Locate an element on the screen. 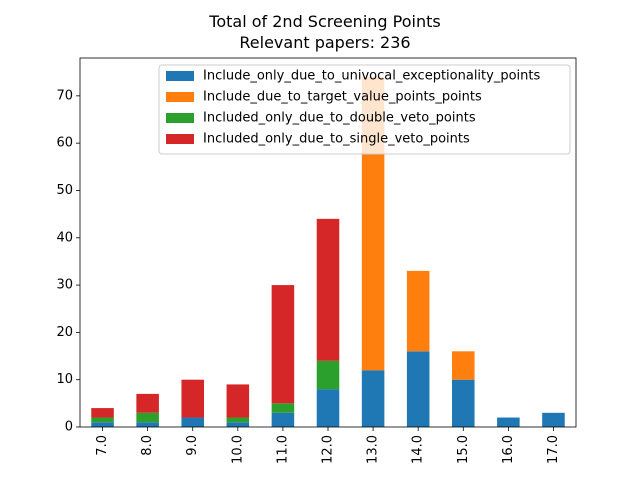 The width and height of the screenshot is (640, 480). legend-box is located at coordinates (364, 109).